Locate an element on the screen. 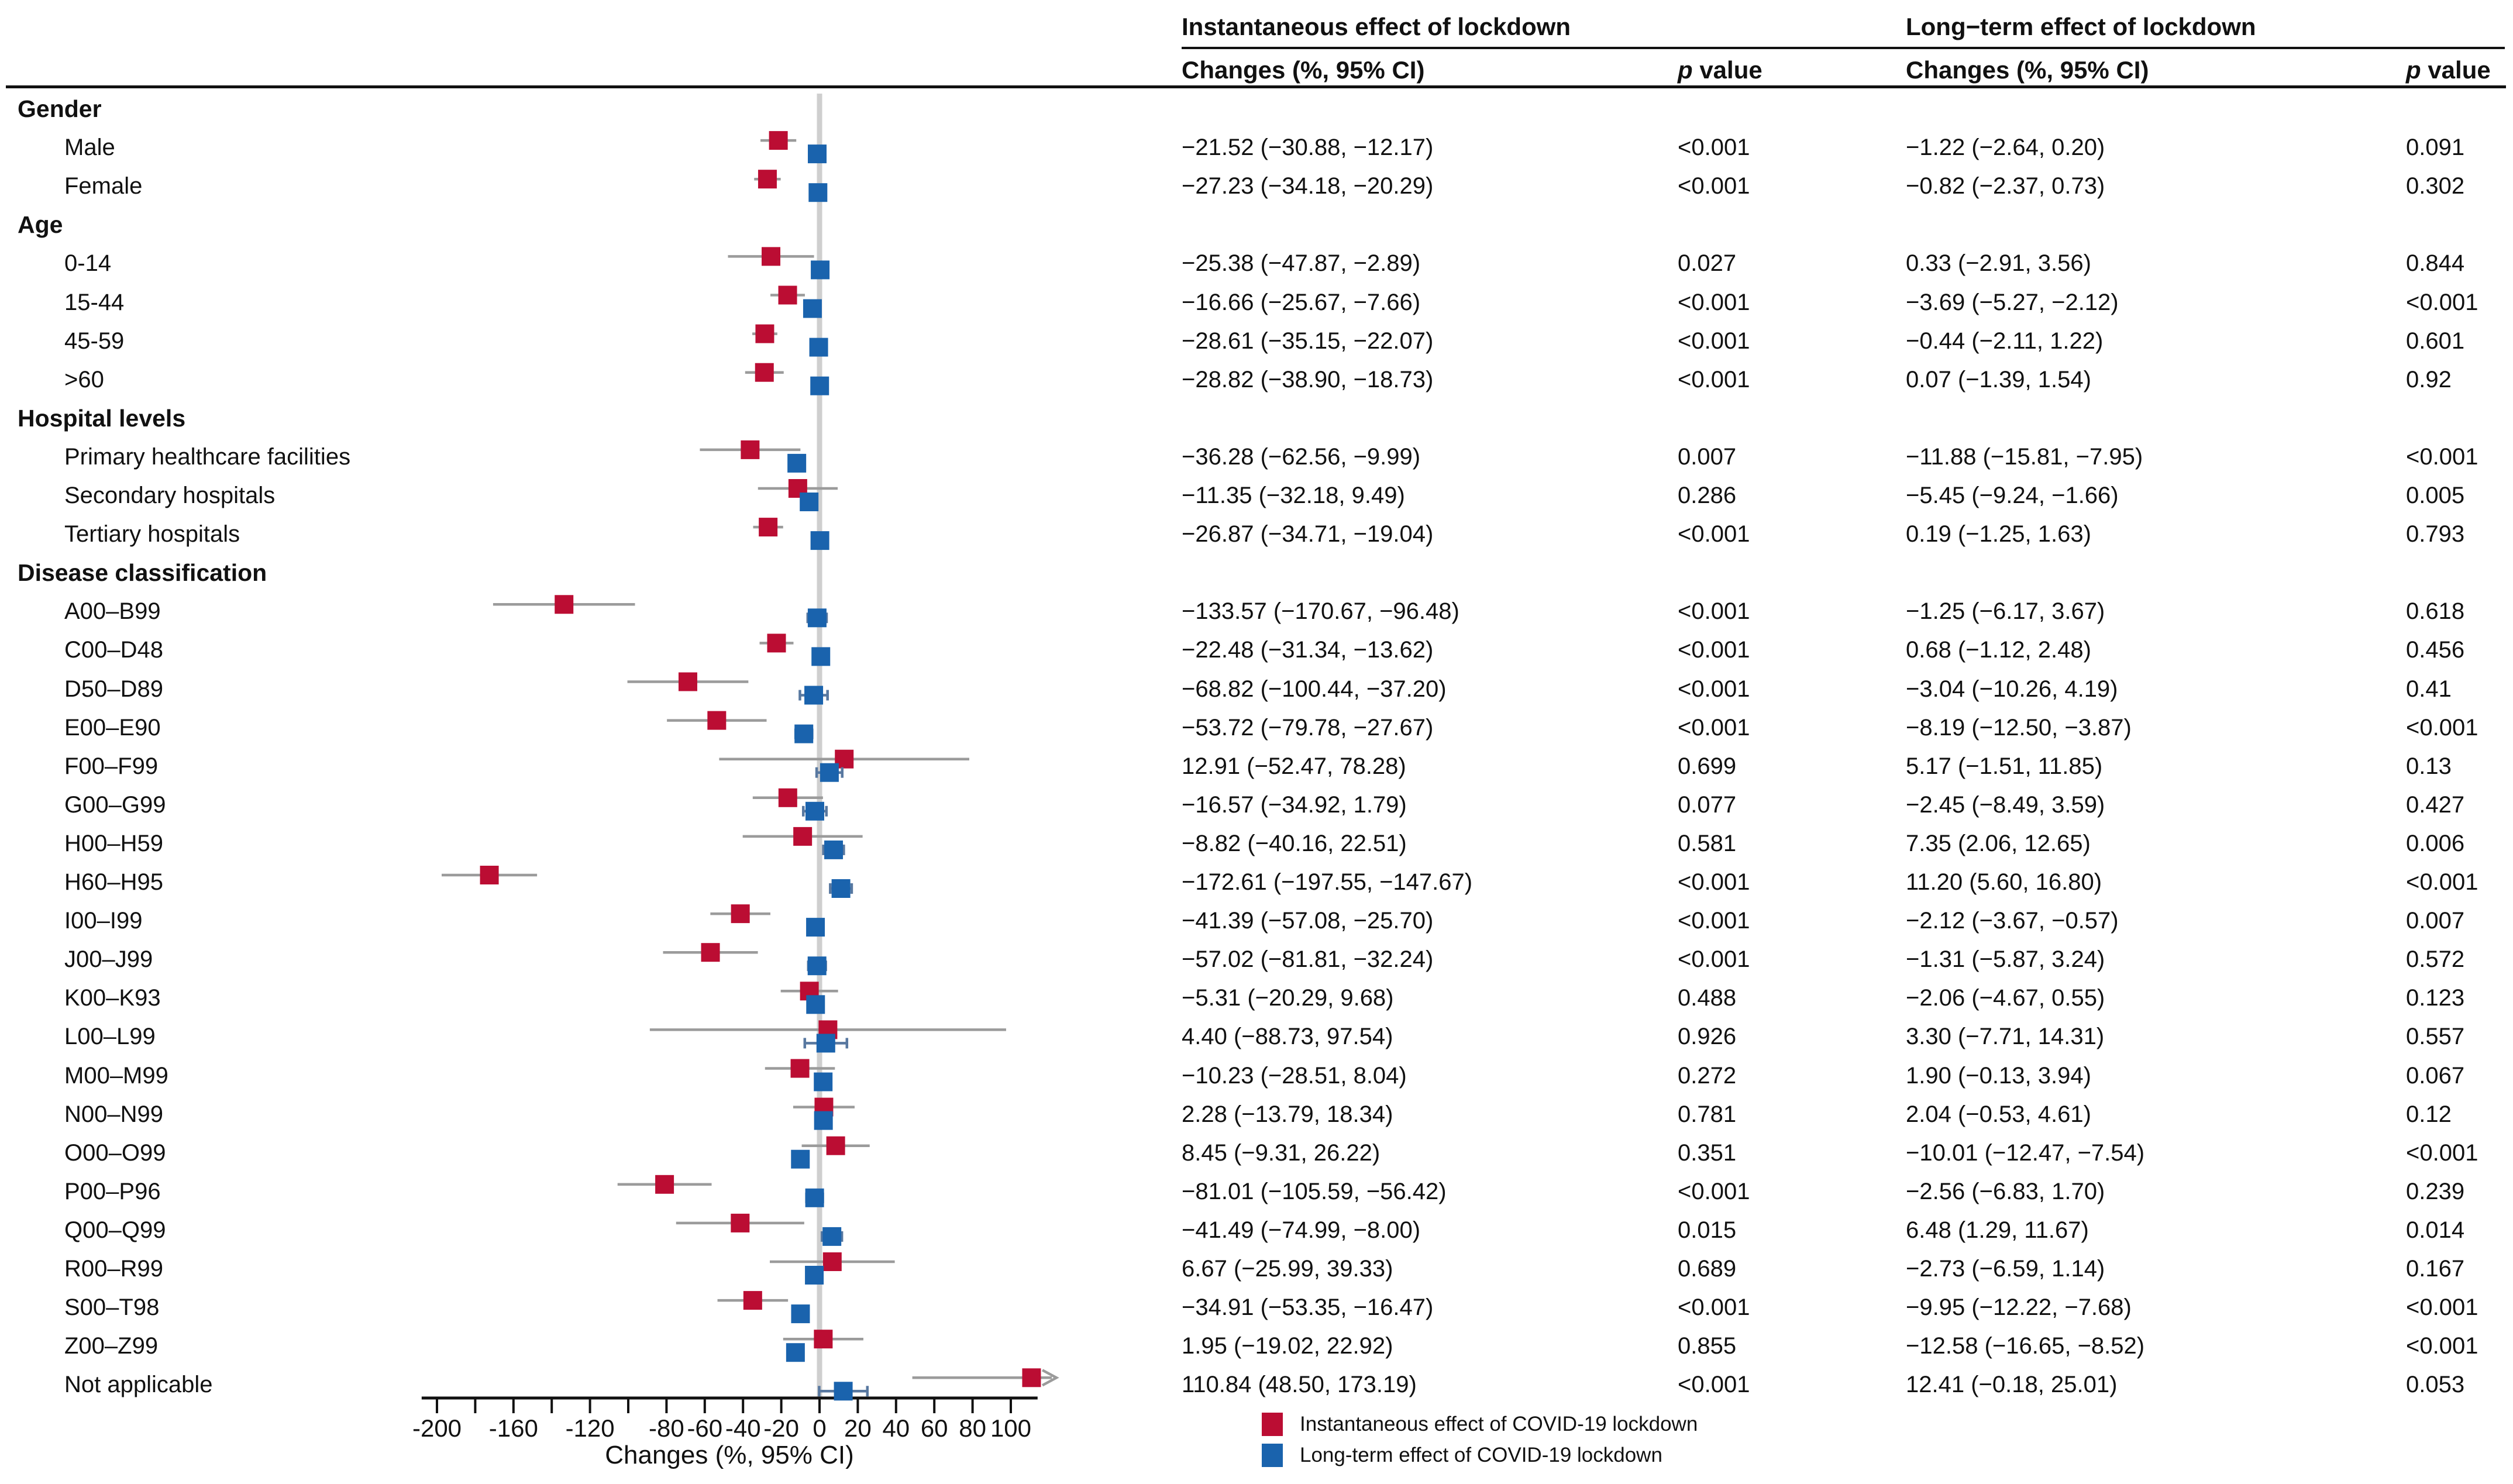 This screenshot has width=2513, height=1484. cell-changes-instantaneous: 2.28 (−13.79, 18.34) is located at coordinates (1287, 1114).